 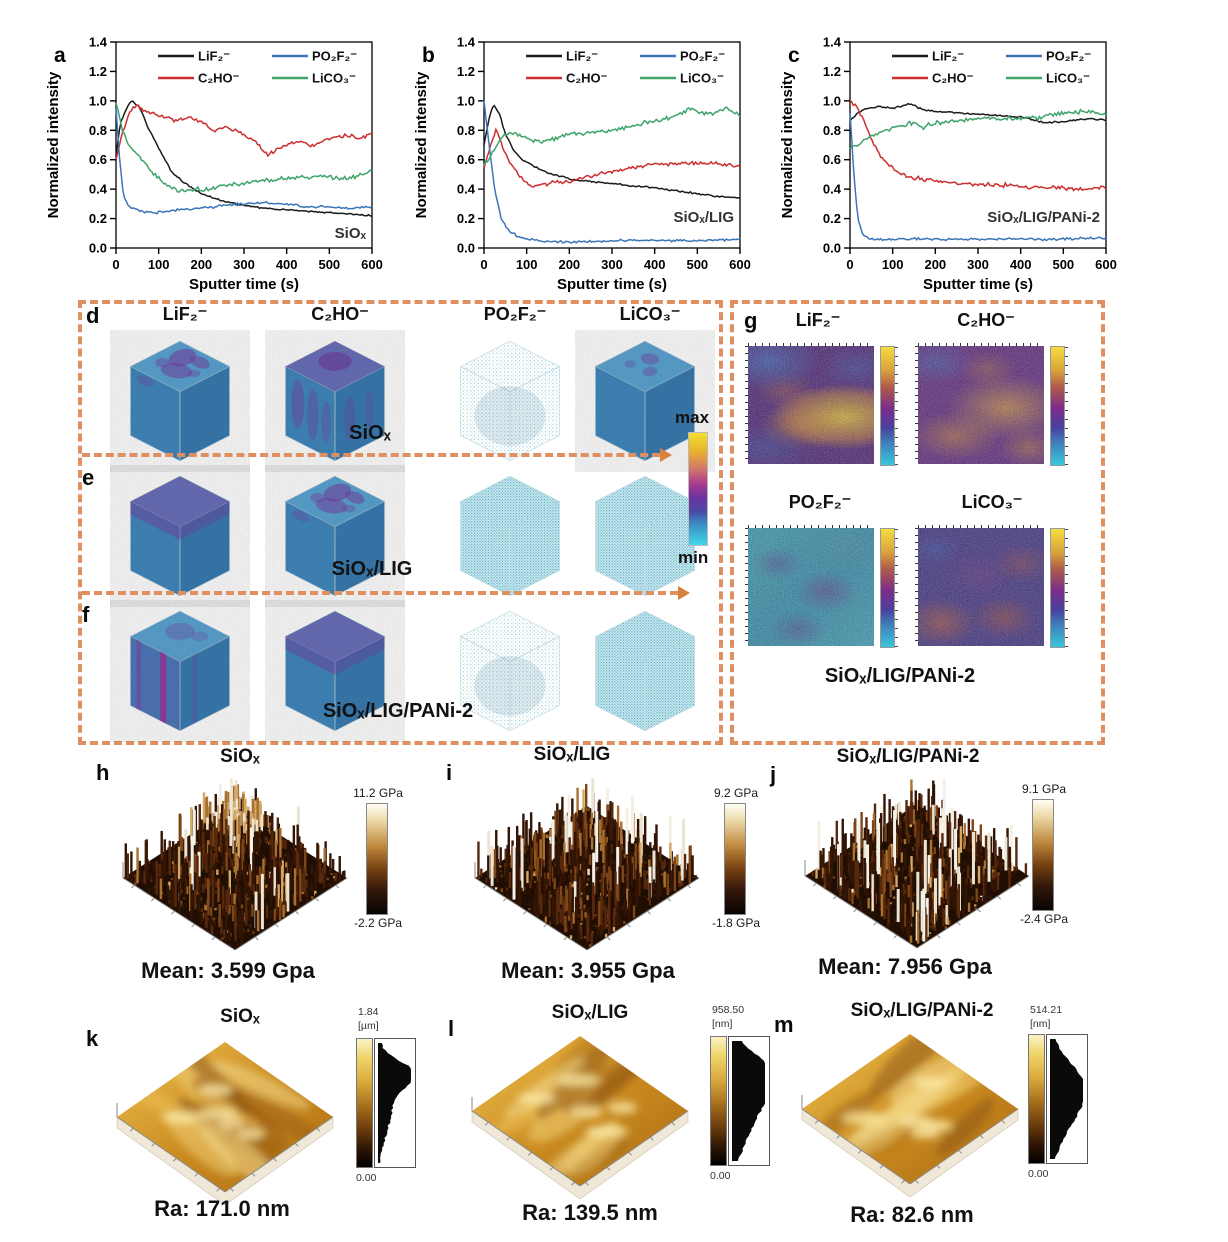 What do you see at coordinates (612, 264) in the screenshot?
I see `svg-text: 300` at bounding box center [612, 264].